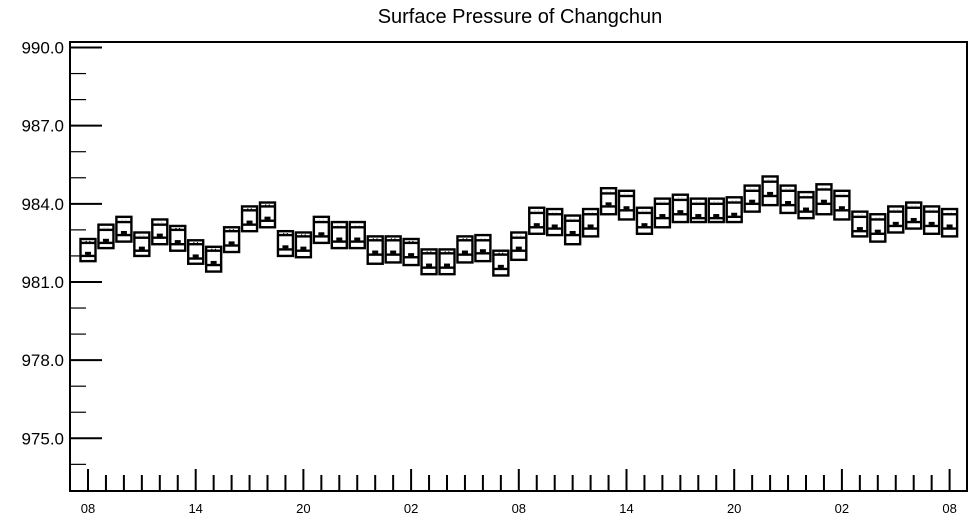 Image resolution: width=975 pixels, height=521 pixels. What do you see at coordinates (42, 48) in the screenshot?
I see `y-tick-label: 990.0` at bounding box center [42, 48].